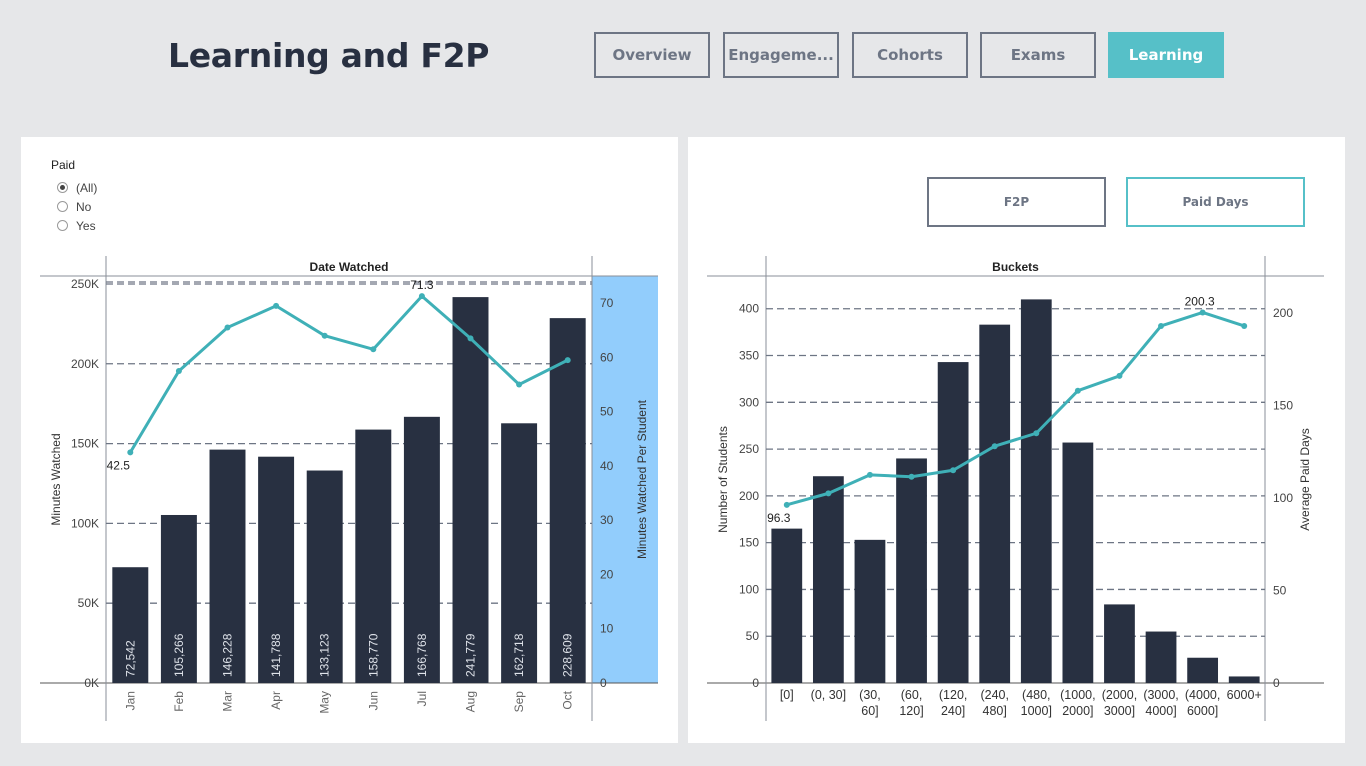  Describe the element at coordinates (84, 206) in the screenshot. I see `paid-filter-option-label: No` at that location.